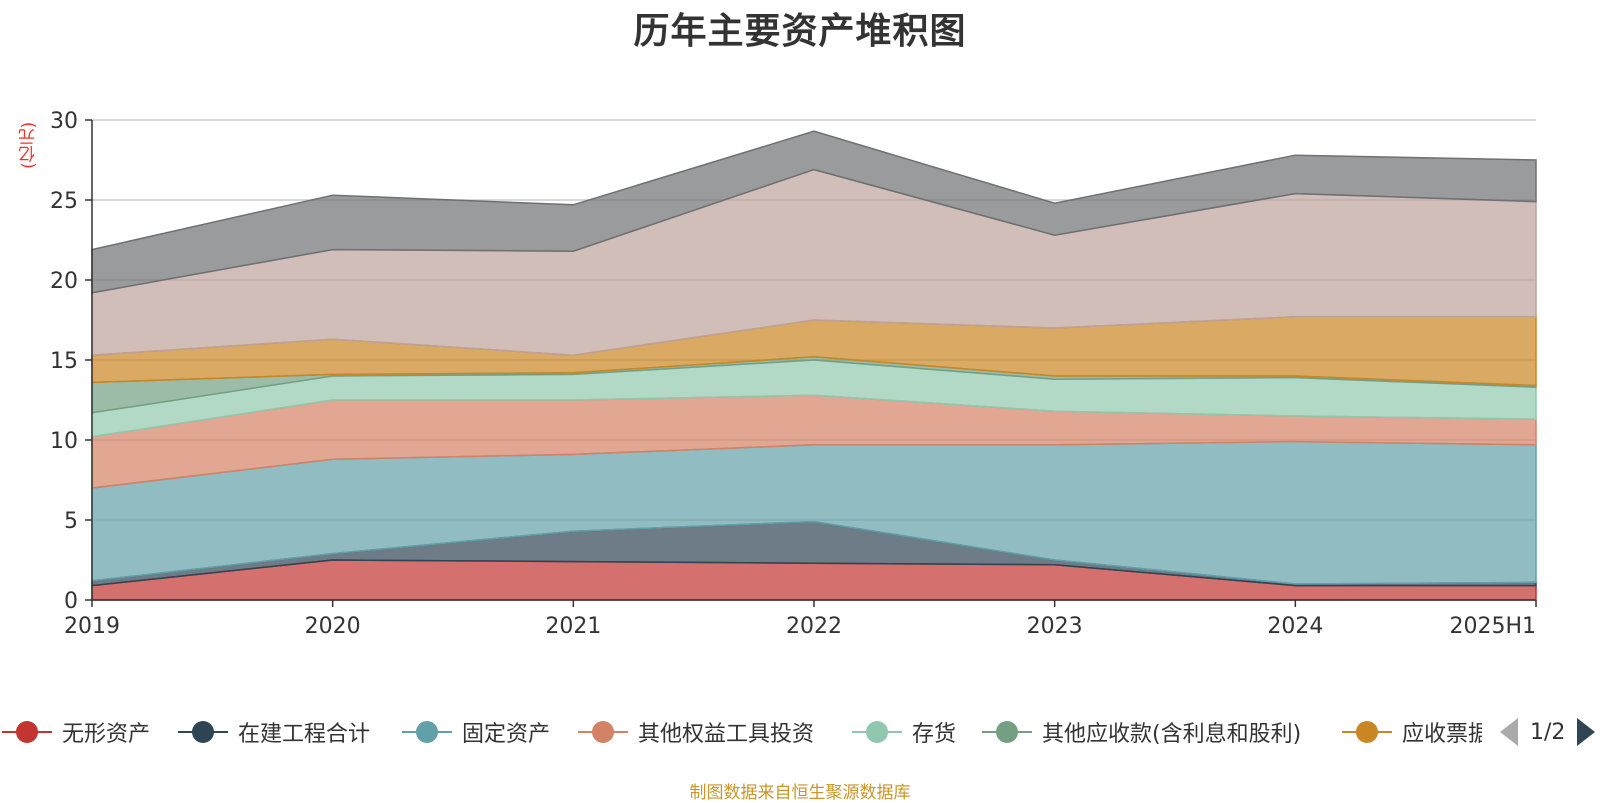 The width and height of the screenshot is (1600, 803). Describe the element at coordinates (64, 441) in the screenshot. I see `y-tick-label-2: 10` at that location.